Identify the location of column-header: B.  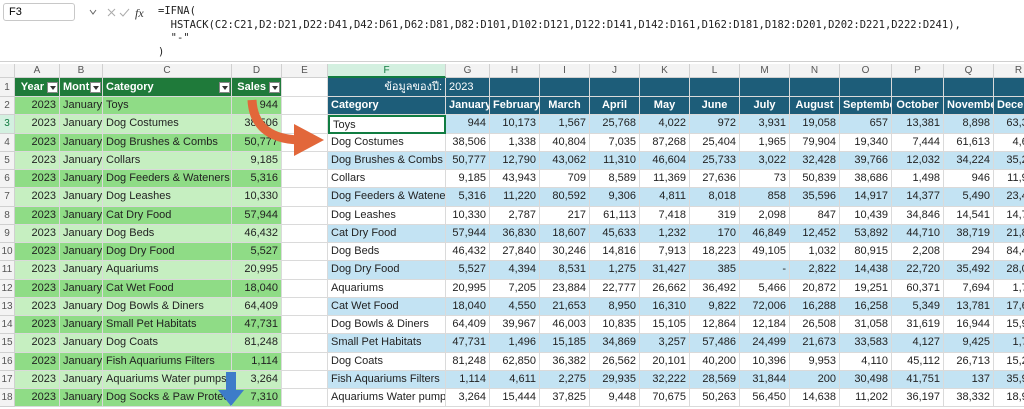
(81, 71).